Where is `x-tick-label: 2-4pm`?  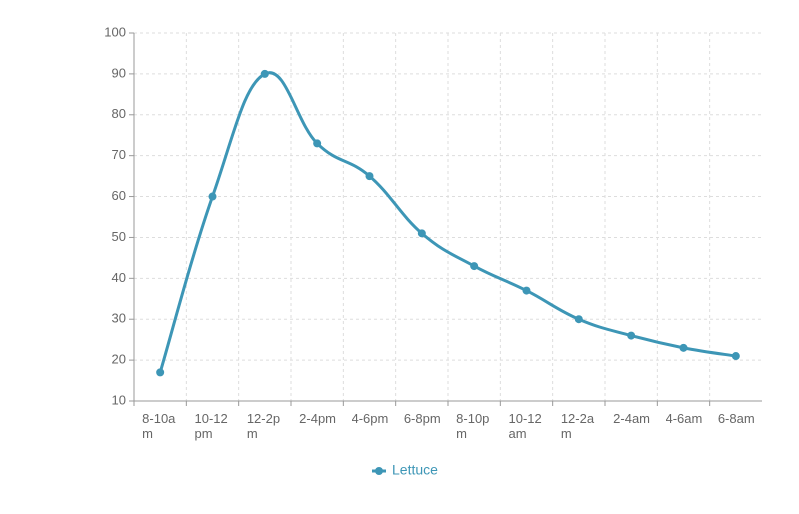
x-tick-label: 2-4pm is located at coordinates (318, 418).